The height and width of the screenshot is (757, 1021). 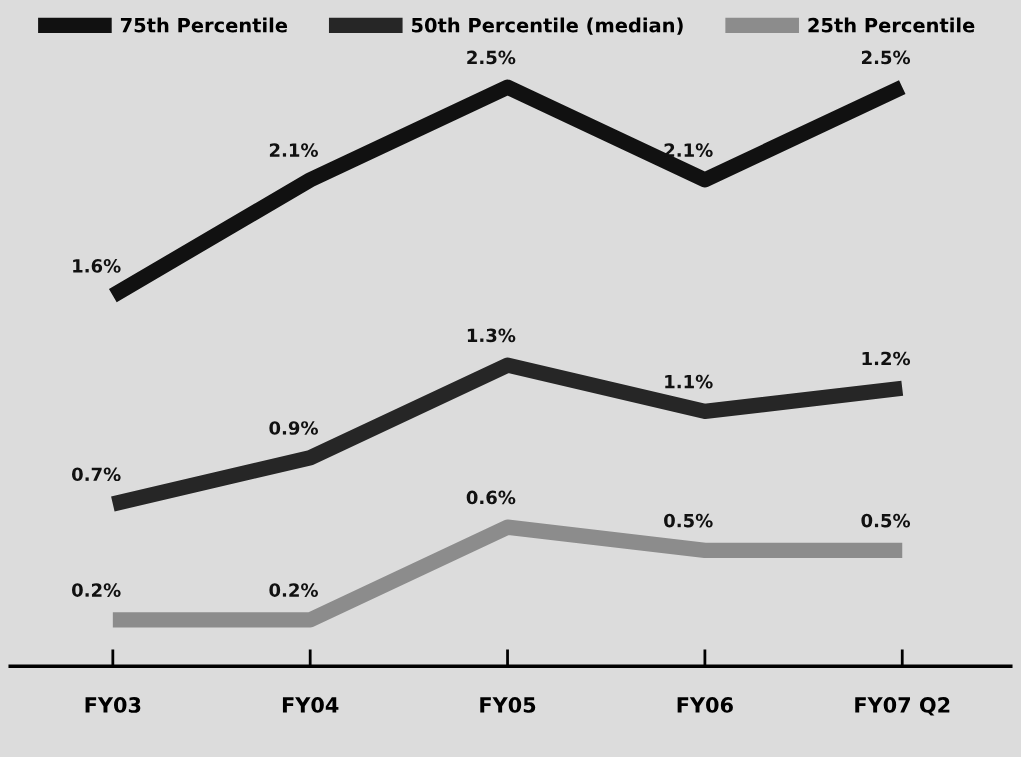 I want to click on data-label: 0.7%, so click(x=96, y=474).